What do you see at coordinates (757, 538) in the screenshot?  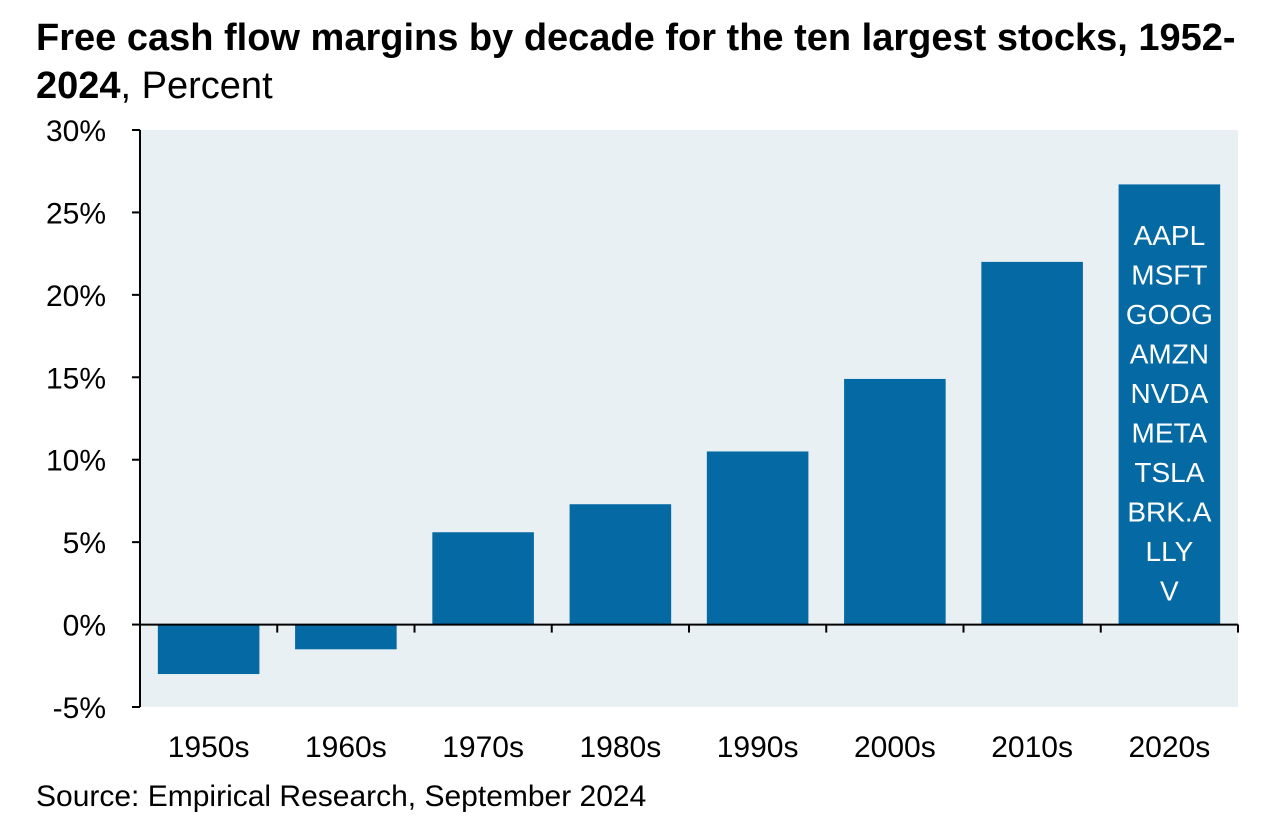 I see `bar-1990s` at bounding box center [757, 538].